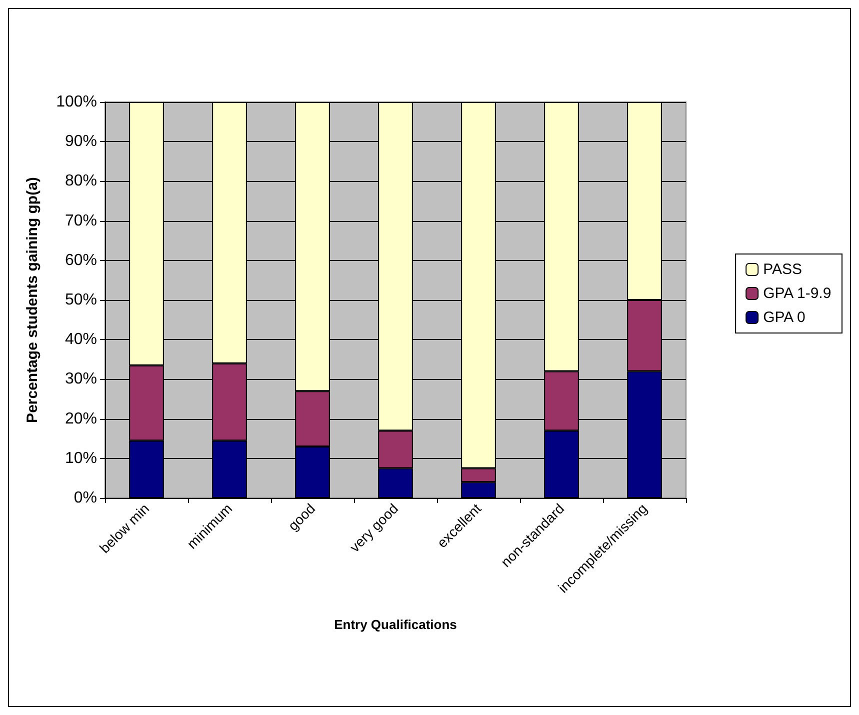 The image size is (859, 715). Describe the element at coordinates (395, 624) in the screenshot. I see `x-axis-title: Entry Qualifications` at that location.